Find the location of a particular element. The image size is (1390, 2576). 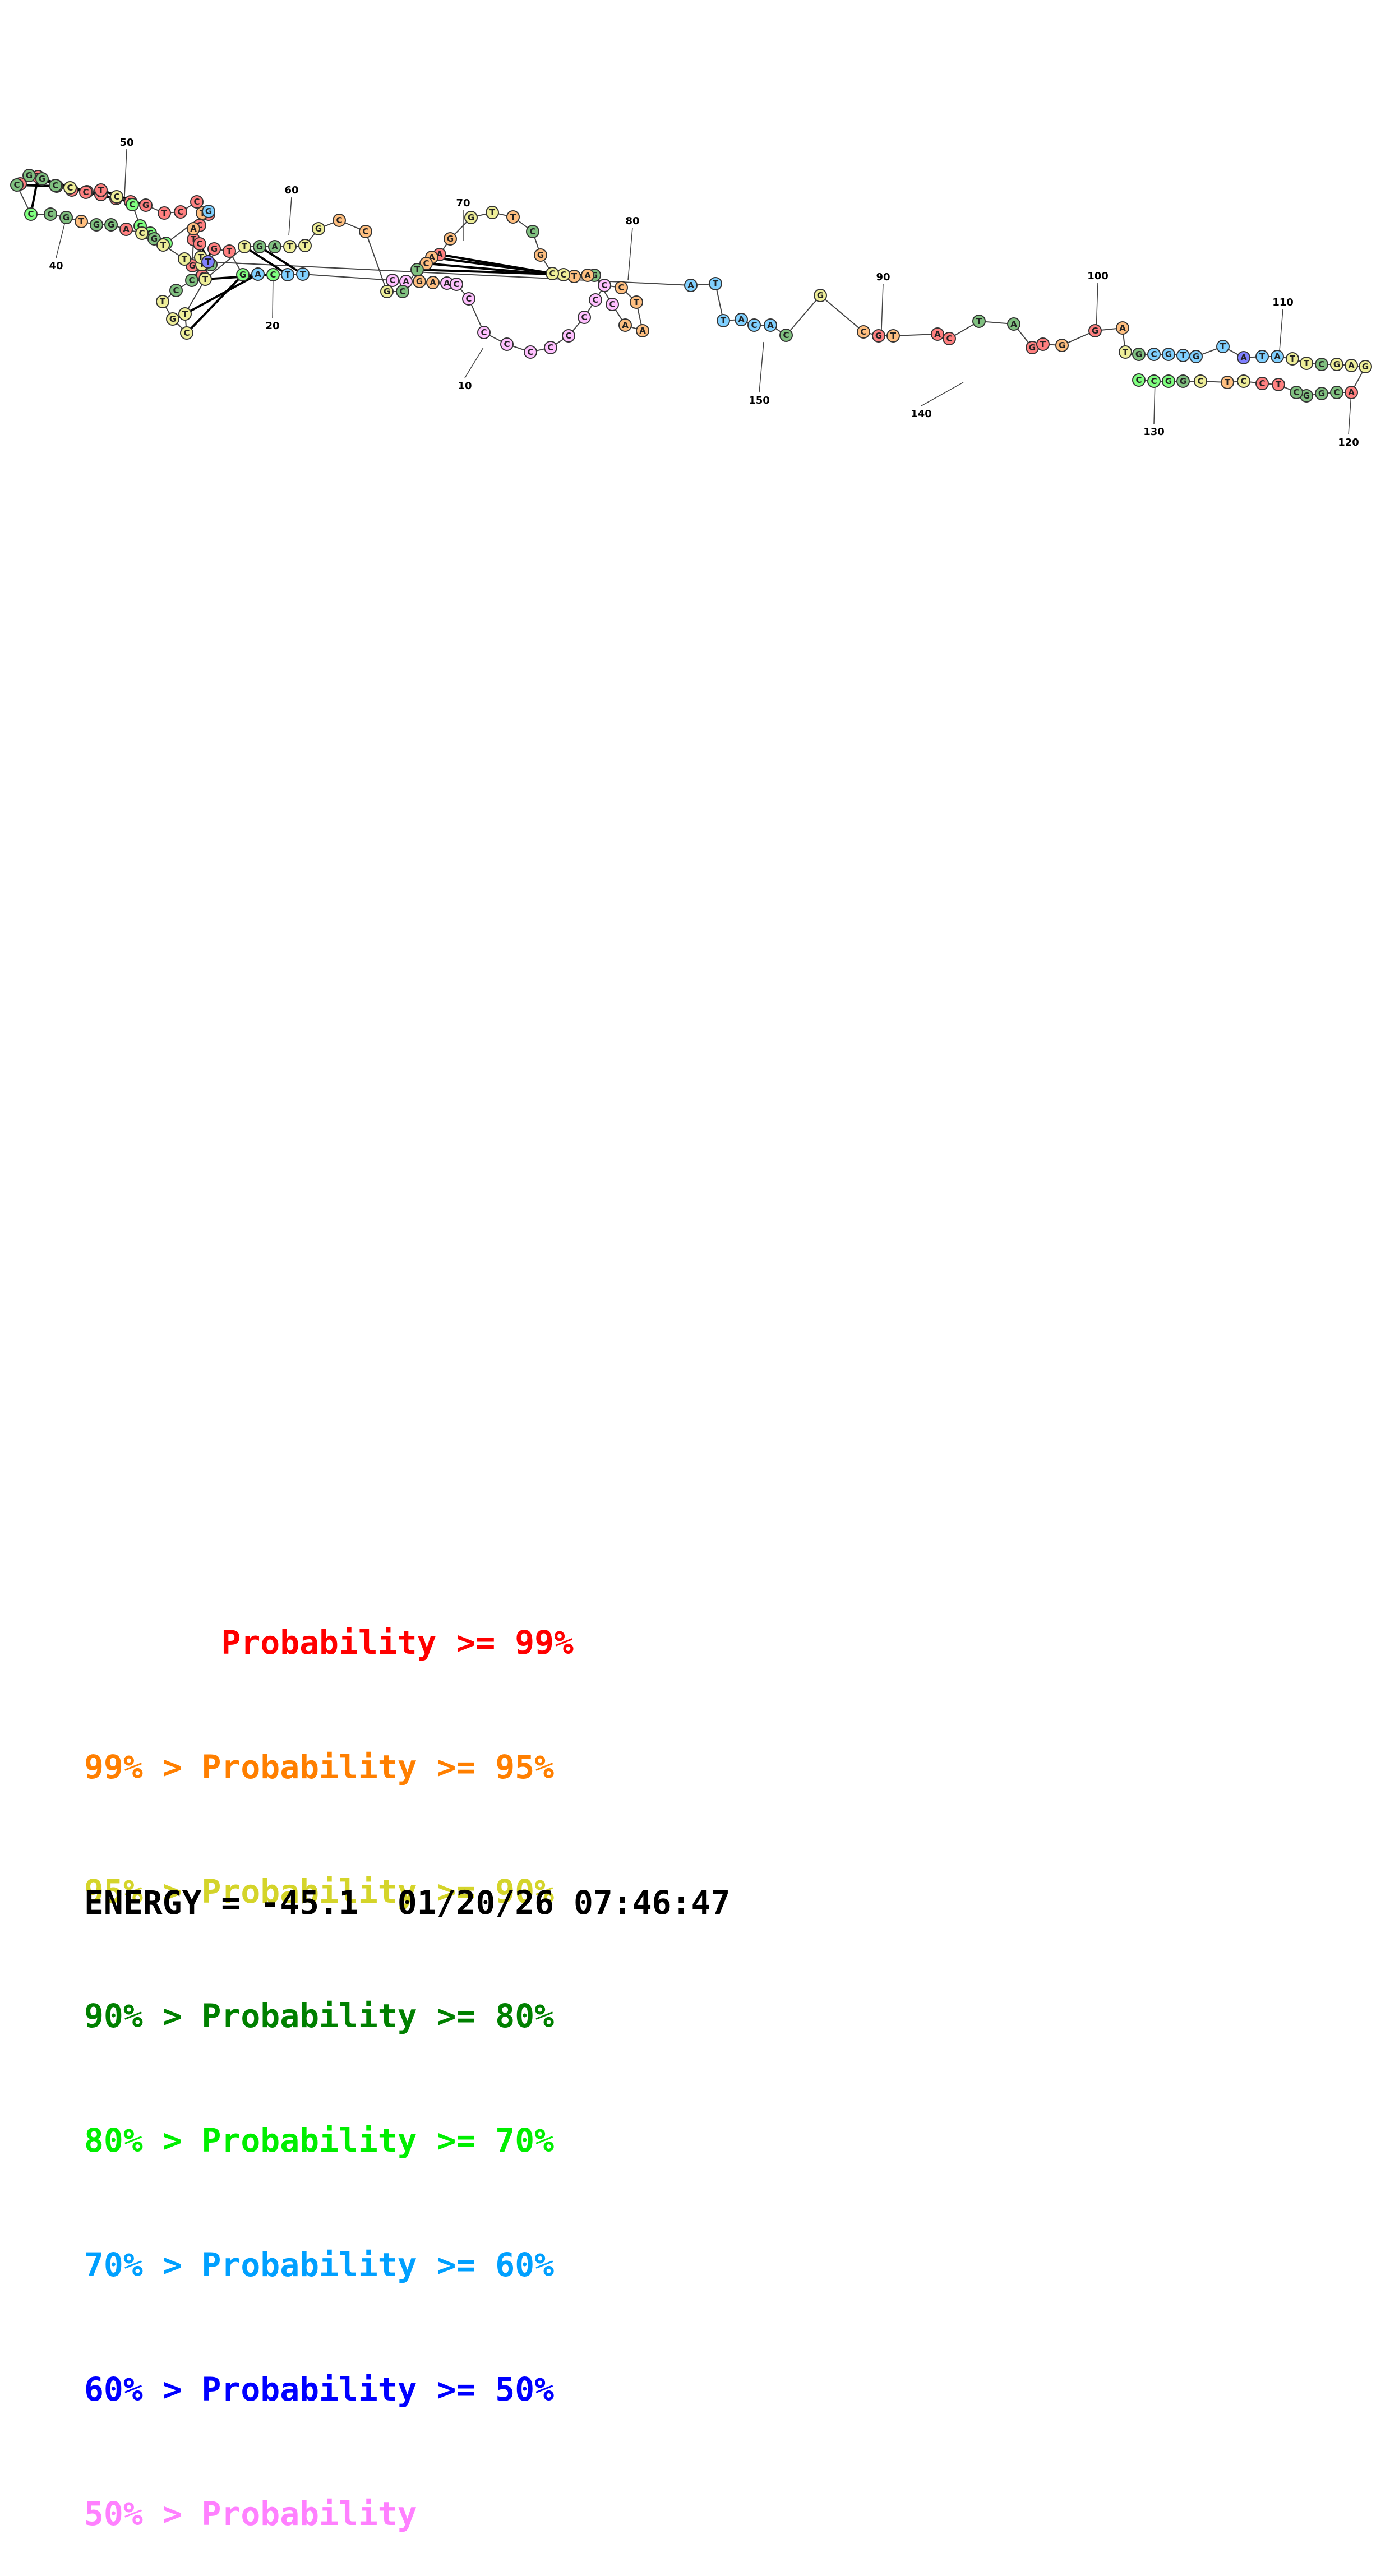

position-label: 20 is located at coordinates (272, 326).